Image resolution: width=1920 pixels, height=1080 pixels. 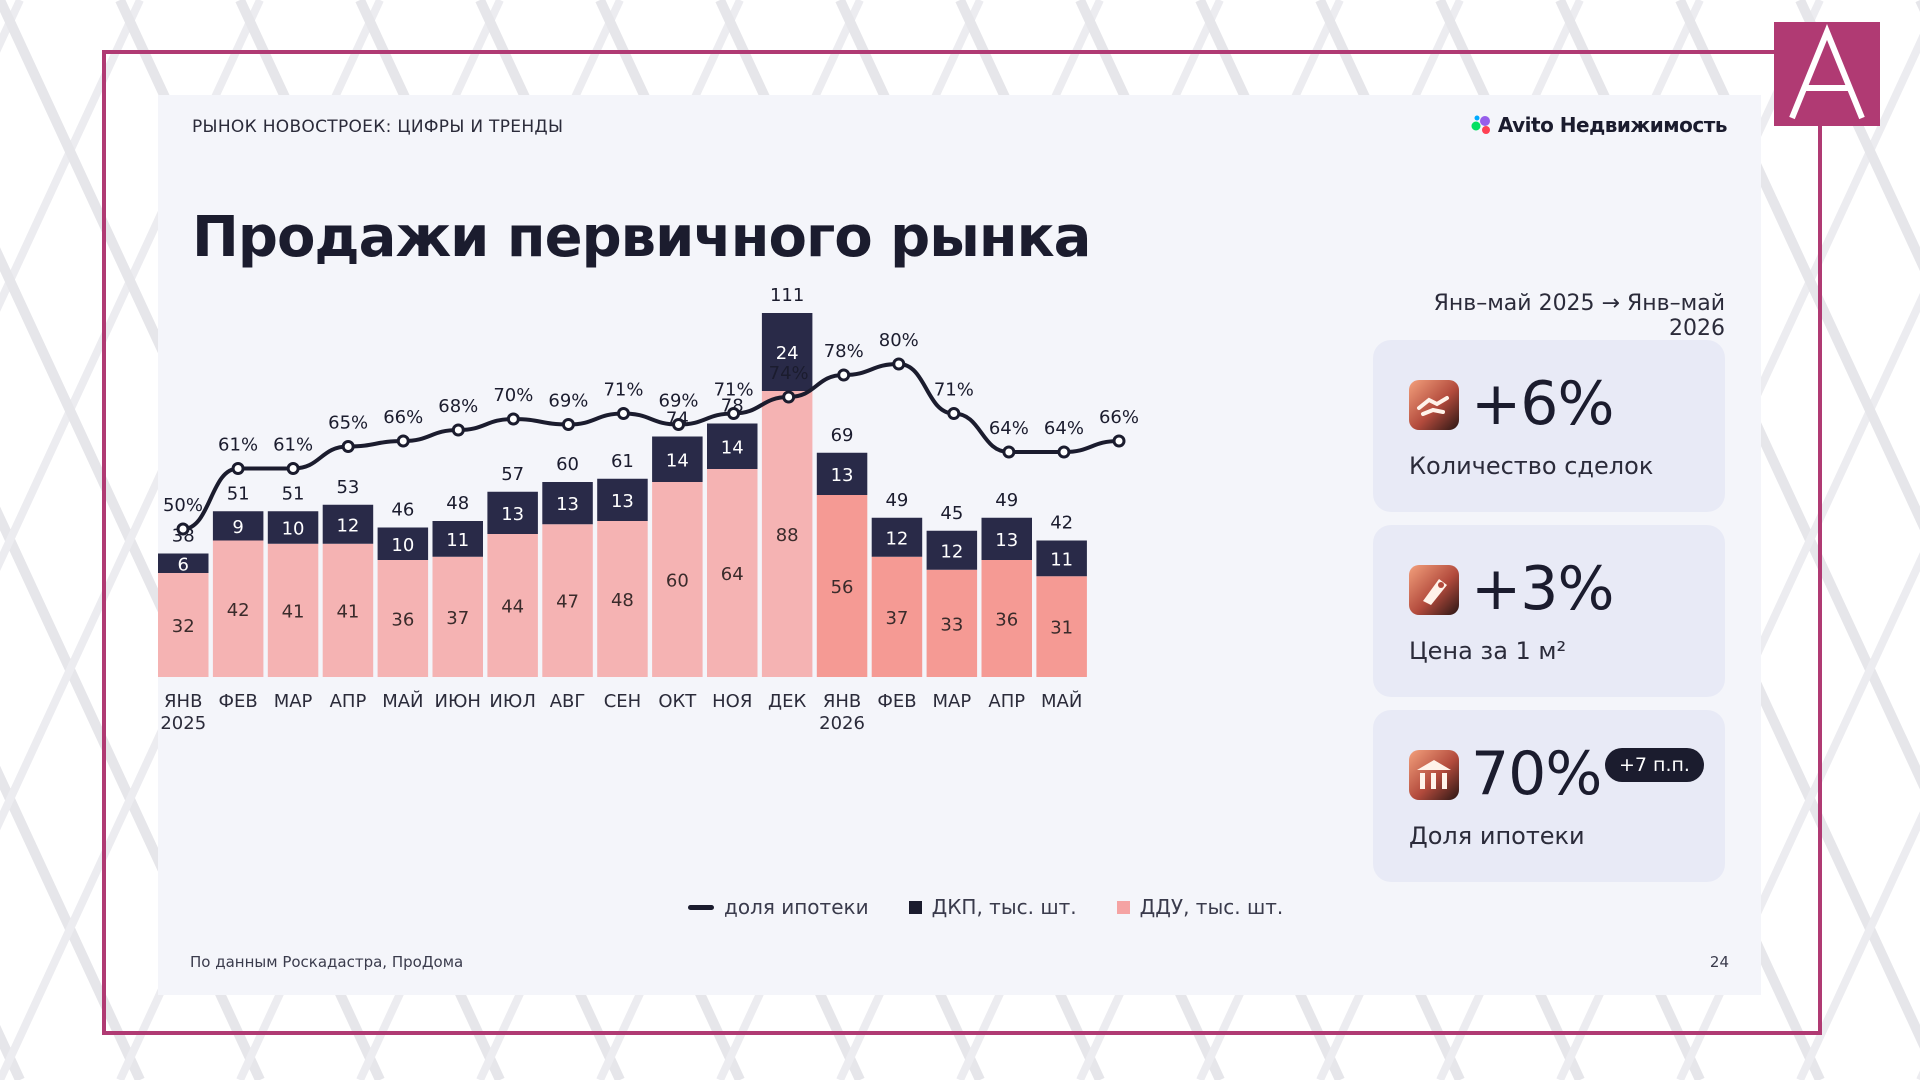 What do you see at coordinates (457, 503) in the screenshot?
I see `total-value-label: 48` at bounding box center [457, 503].